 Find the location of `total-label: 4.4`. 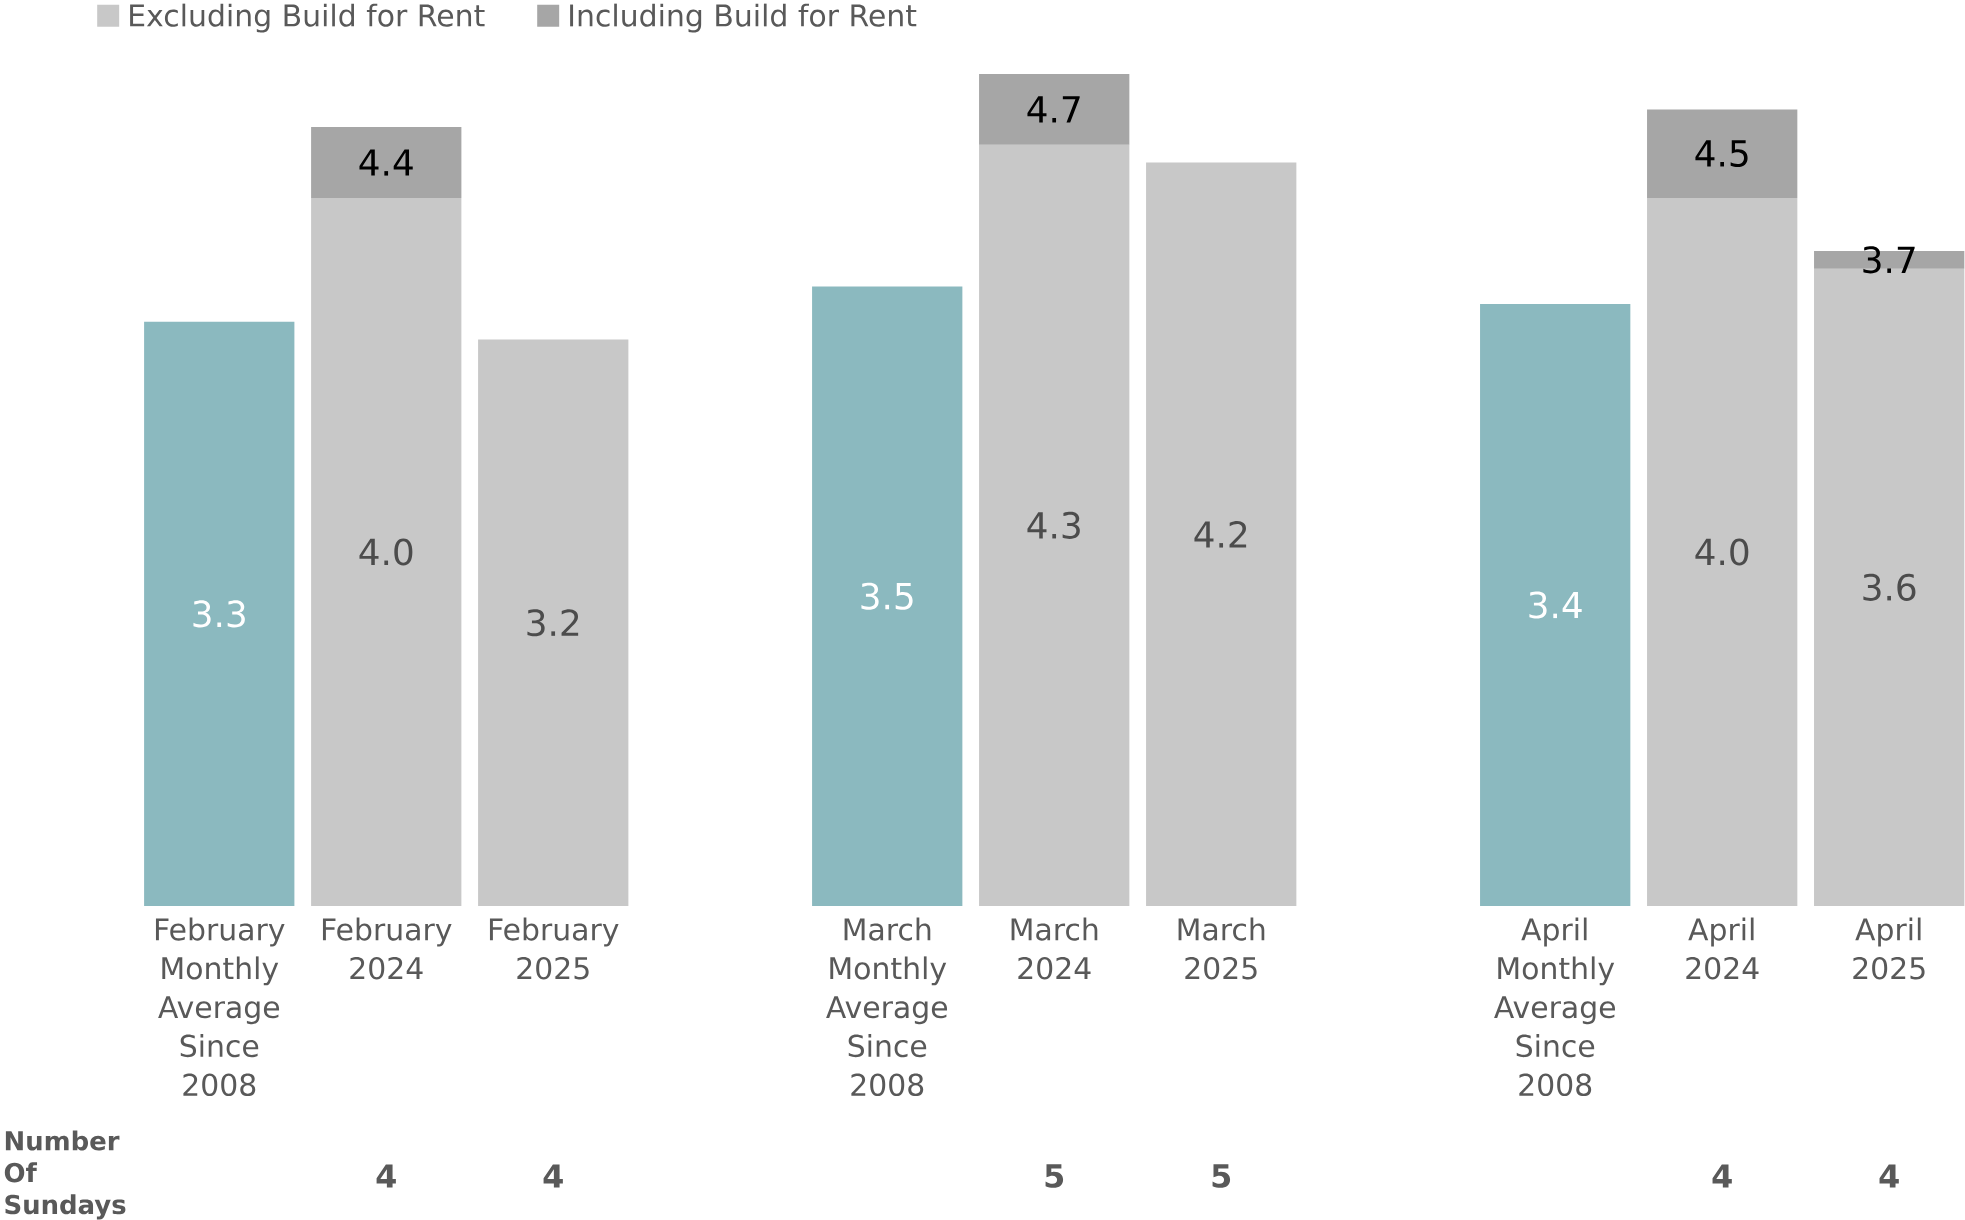

total-label: 4.4 is located at coordinates (386, 162).